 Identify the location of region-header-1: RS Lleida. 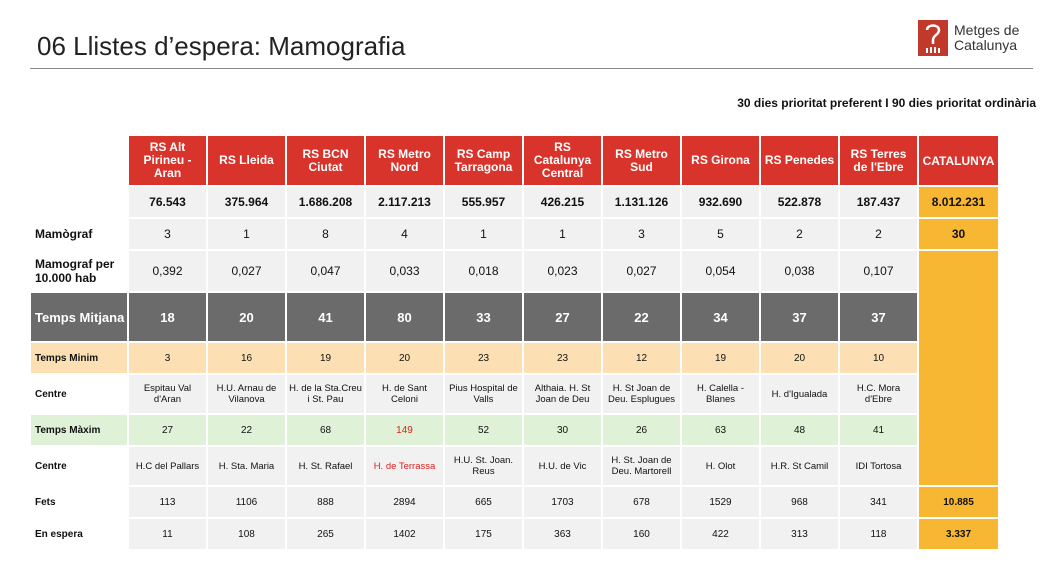
(246, 160).